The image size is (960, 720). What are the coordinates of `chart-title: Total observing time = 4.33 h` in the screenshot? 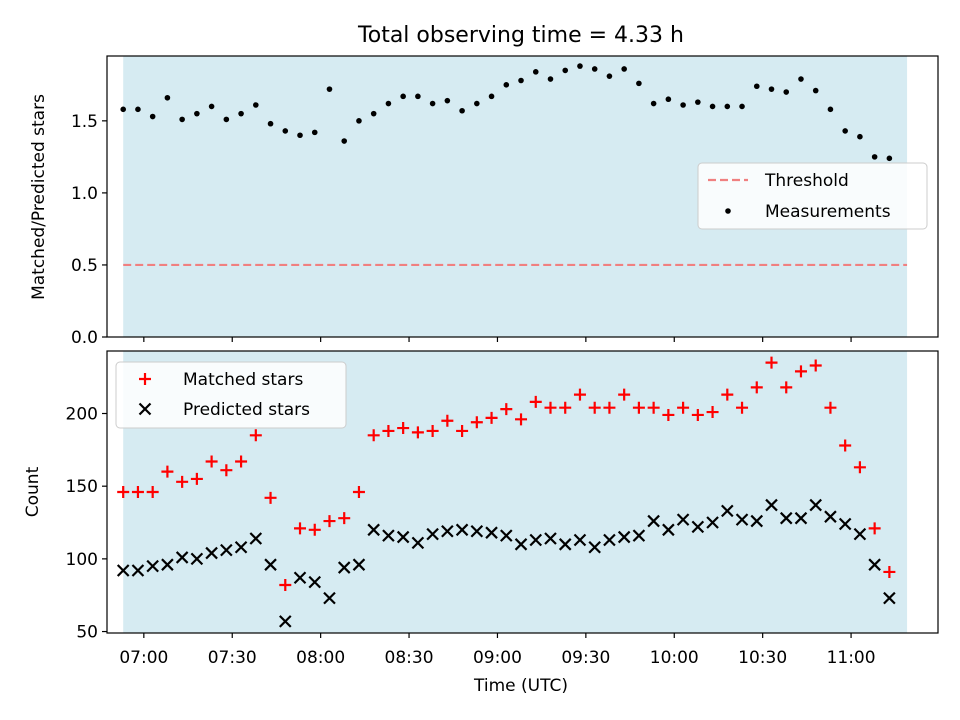 It's located at (520, 35).